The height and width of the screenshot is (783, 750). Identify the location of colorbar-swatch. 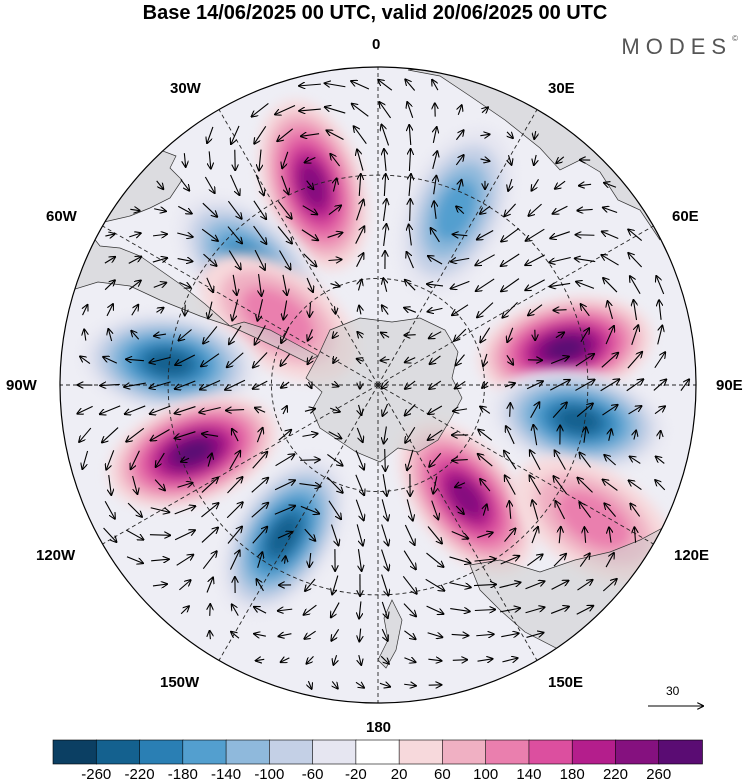
(421, 752).